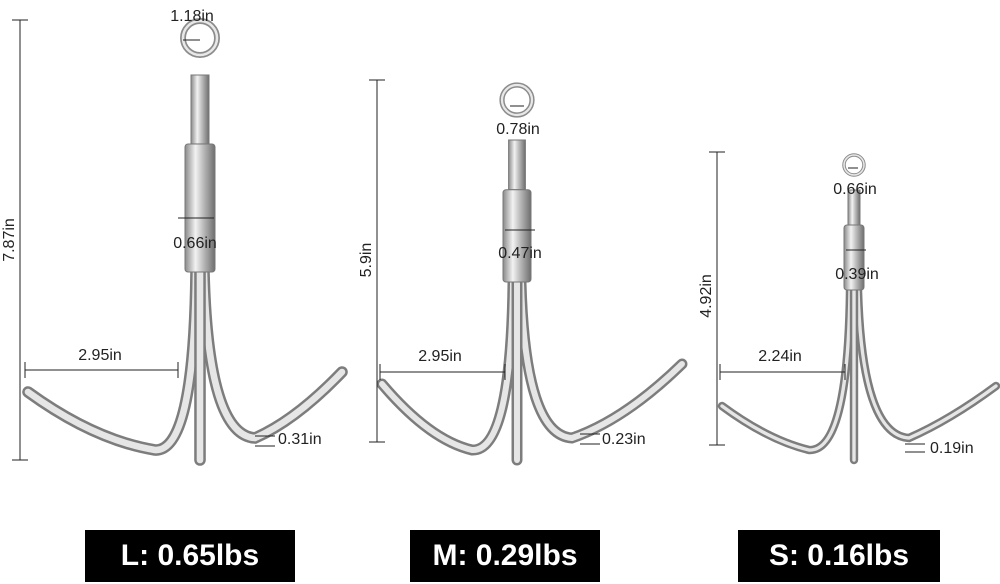  Describe the element at coordinates (952, 448) in the screenshot. I see `wire-label: 0.19in` at that location.